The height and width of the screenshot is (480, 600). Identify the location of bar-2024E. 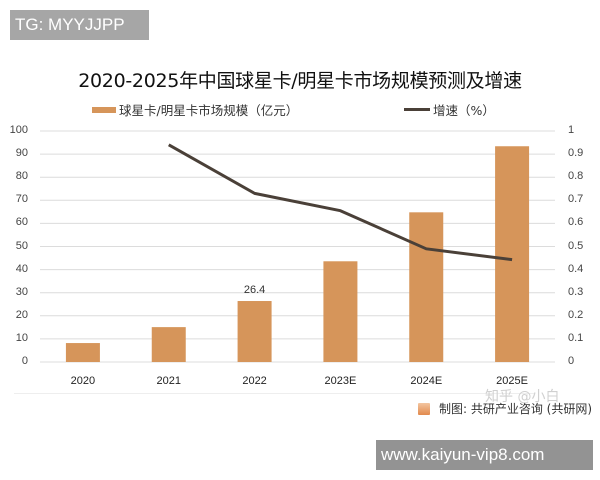
(426, 287).